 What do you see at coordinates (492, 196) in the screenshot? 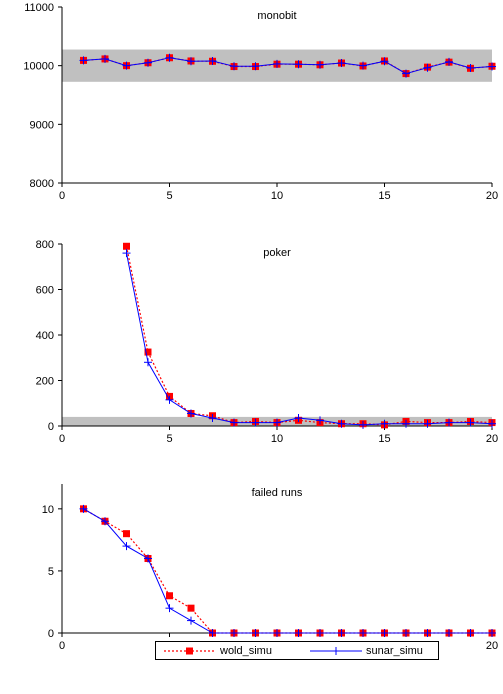
I see `monobit-x-tick-label: 20` at bounding box center [492, 196].